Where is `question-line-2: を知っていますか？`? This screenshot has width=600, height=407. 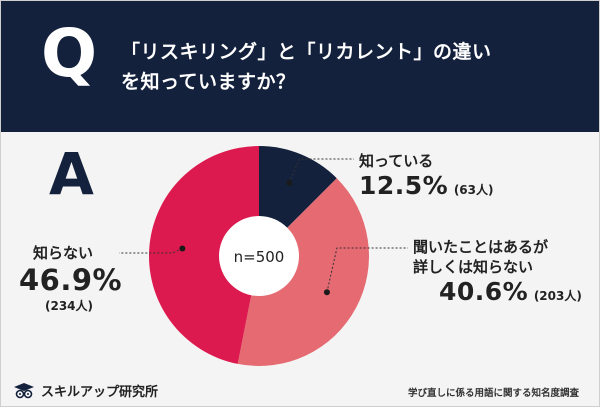
question-line-2: を知っていますか？ is located at coordinates (208, 82).